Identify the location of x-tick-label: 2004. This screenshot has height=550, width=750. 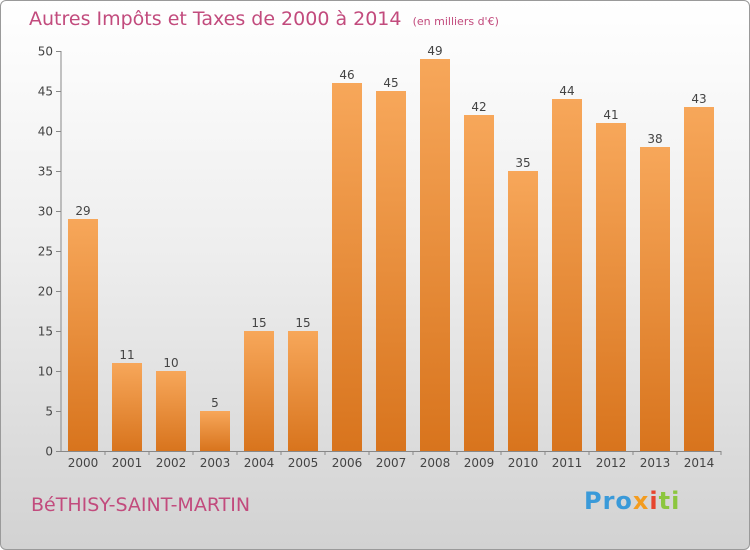
(259, 463).